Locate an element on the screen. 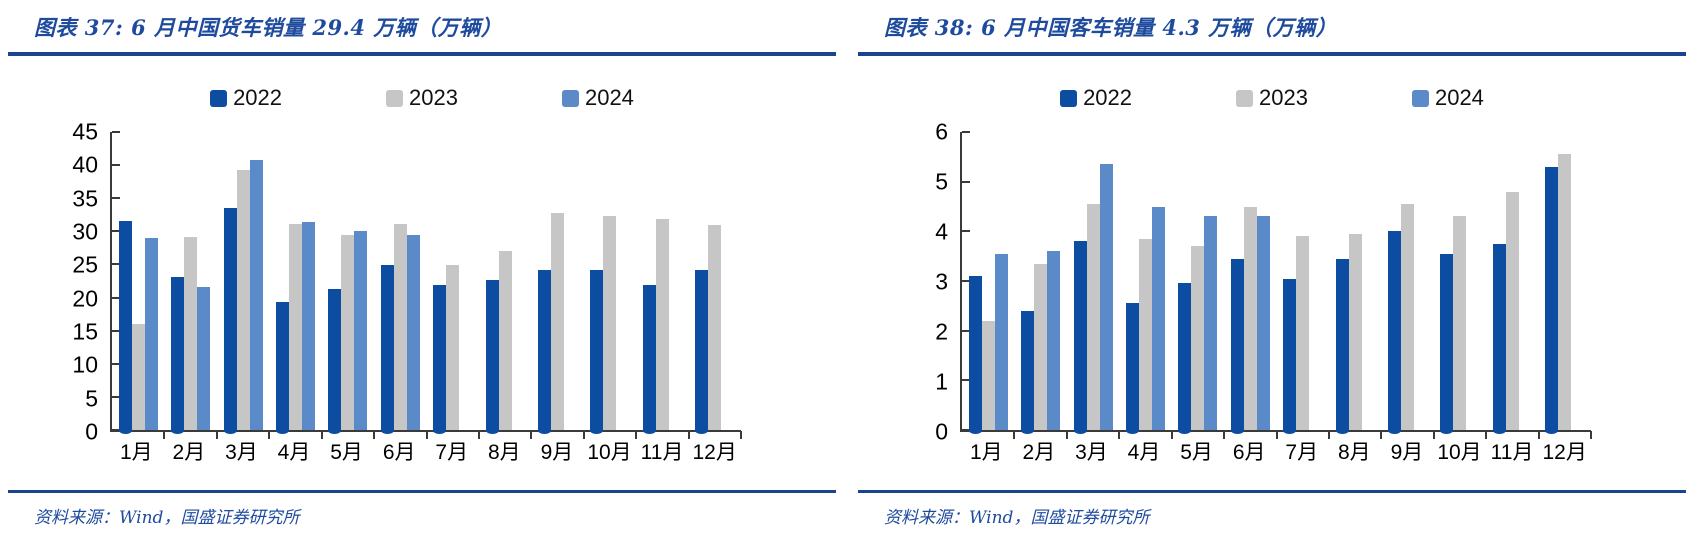 The height and width of the screenshot is (549, 1700). x-axis-label: 3月 is located at coordinates (241, 452).